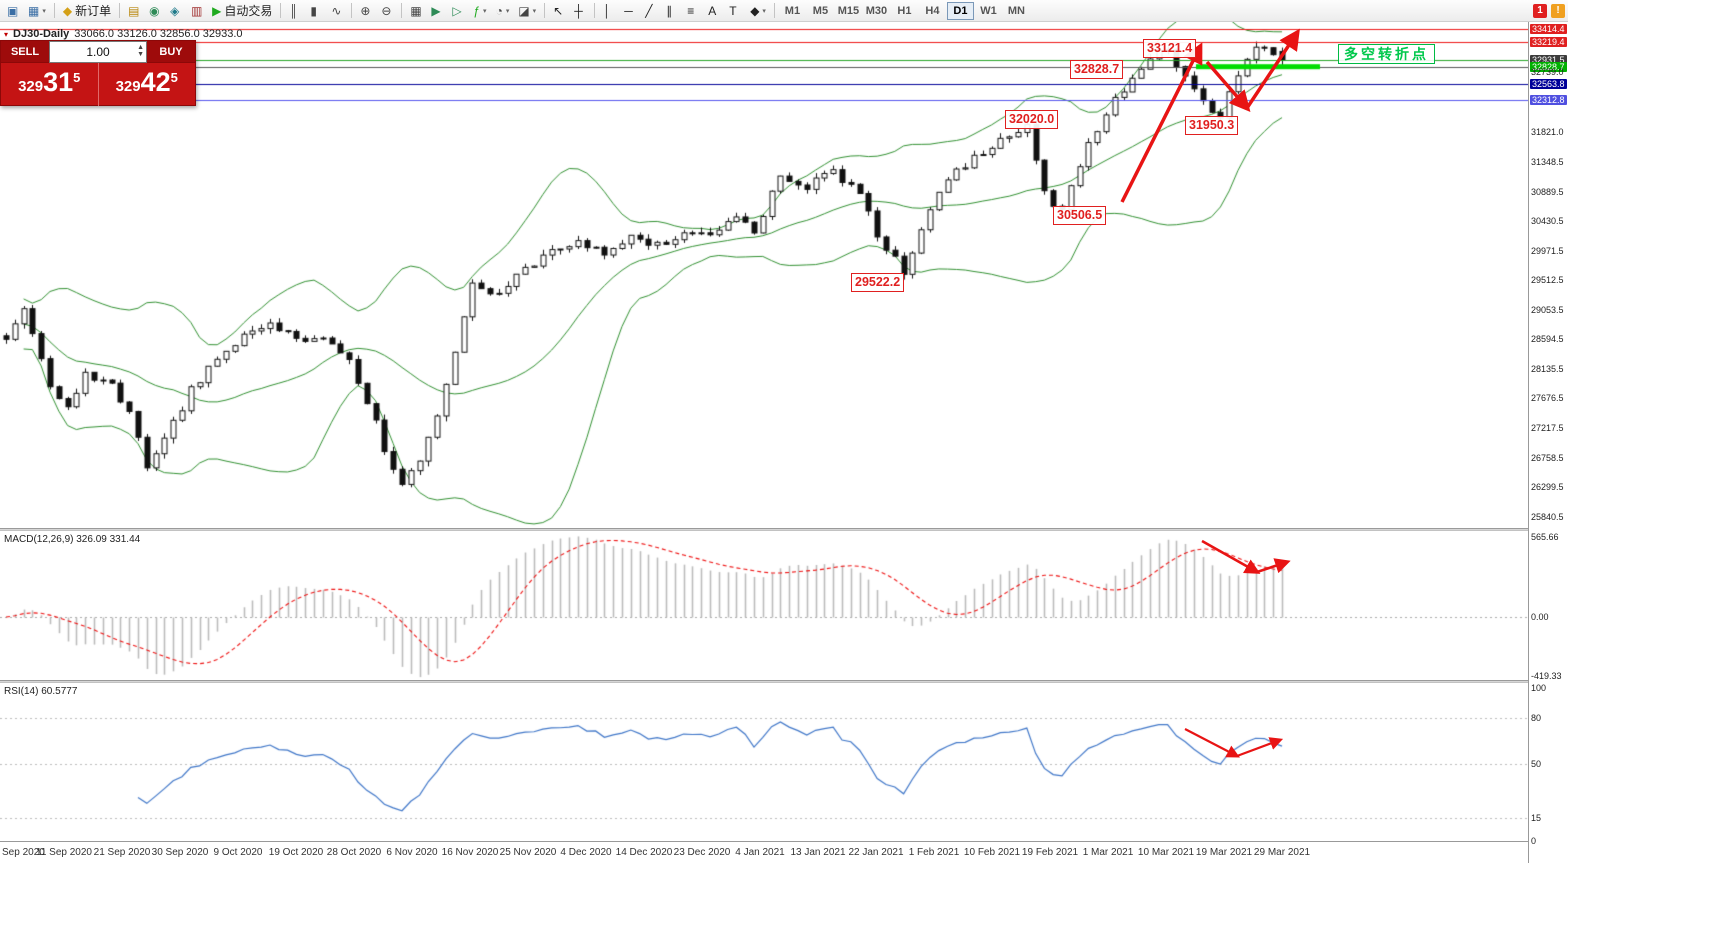 This screenshot has height=946, width=1728. Describe the element at coordinates (1016, 11) in the screenshot. I see `timeframe-mn-button: MN` at that location.